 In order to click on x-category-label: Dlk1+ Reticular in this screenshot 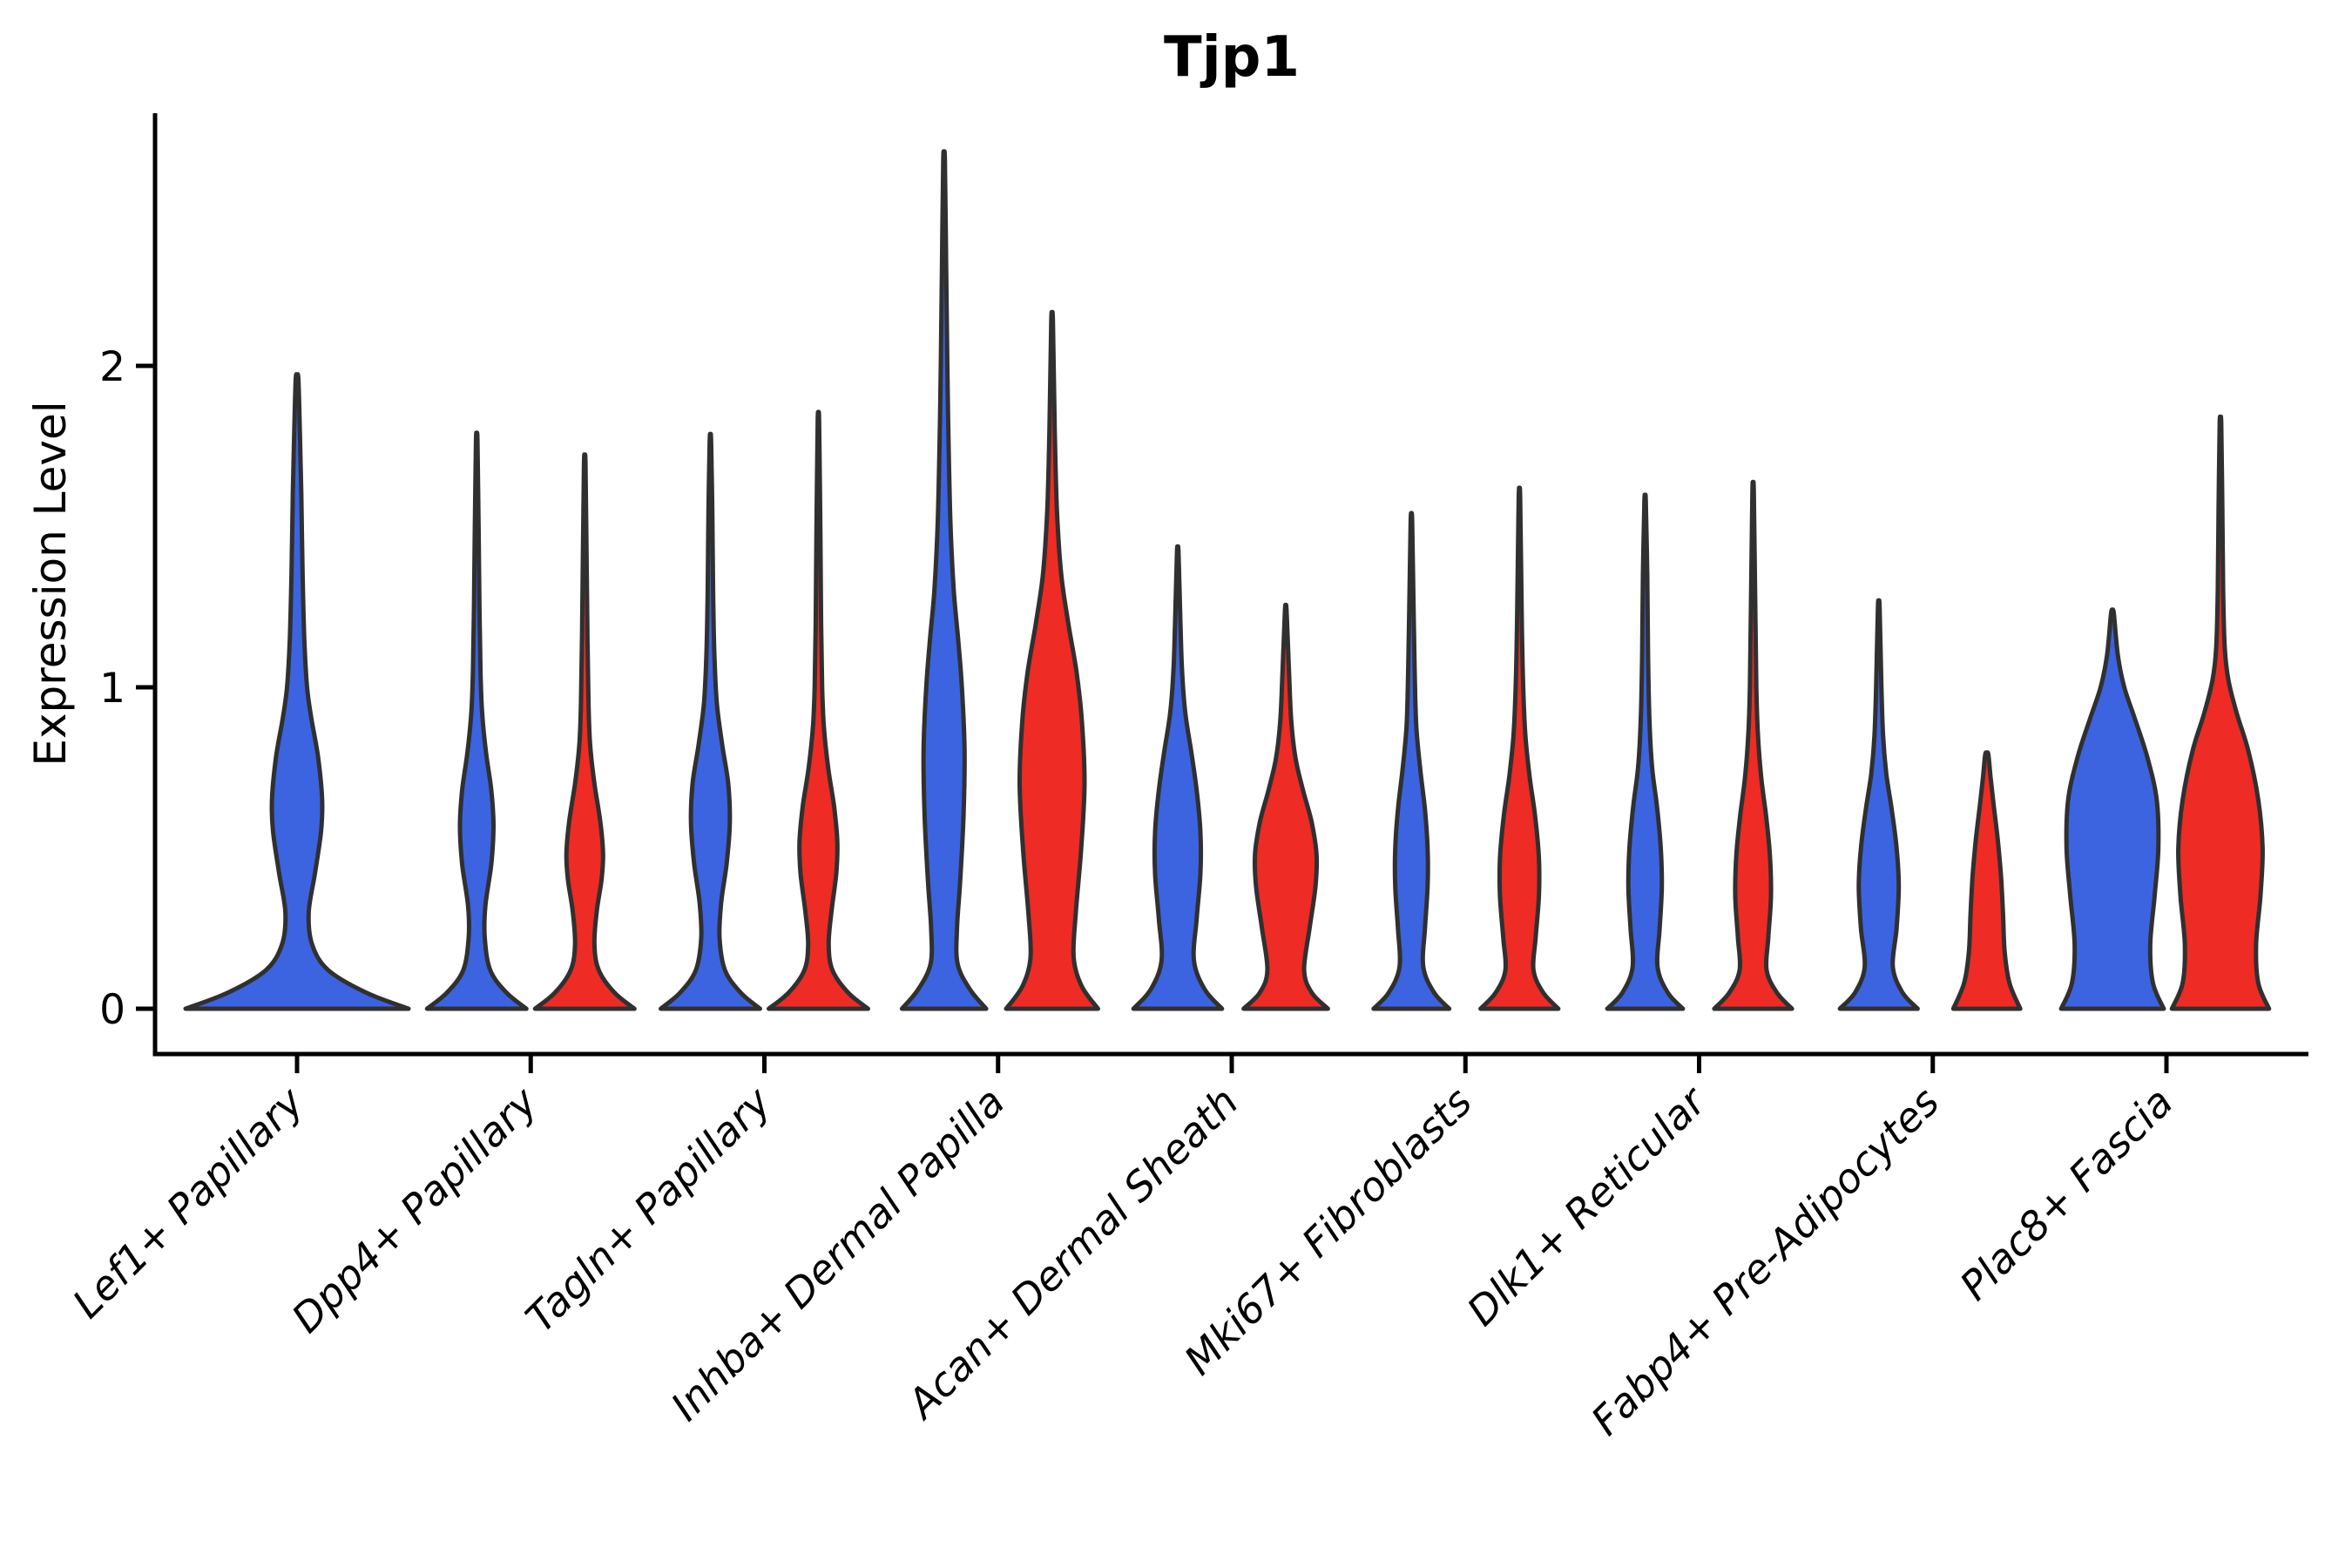, I will do `click(1587, 1205)`.